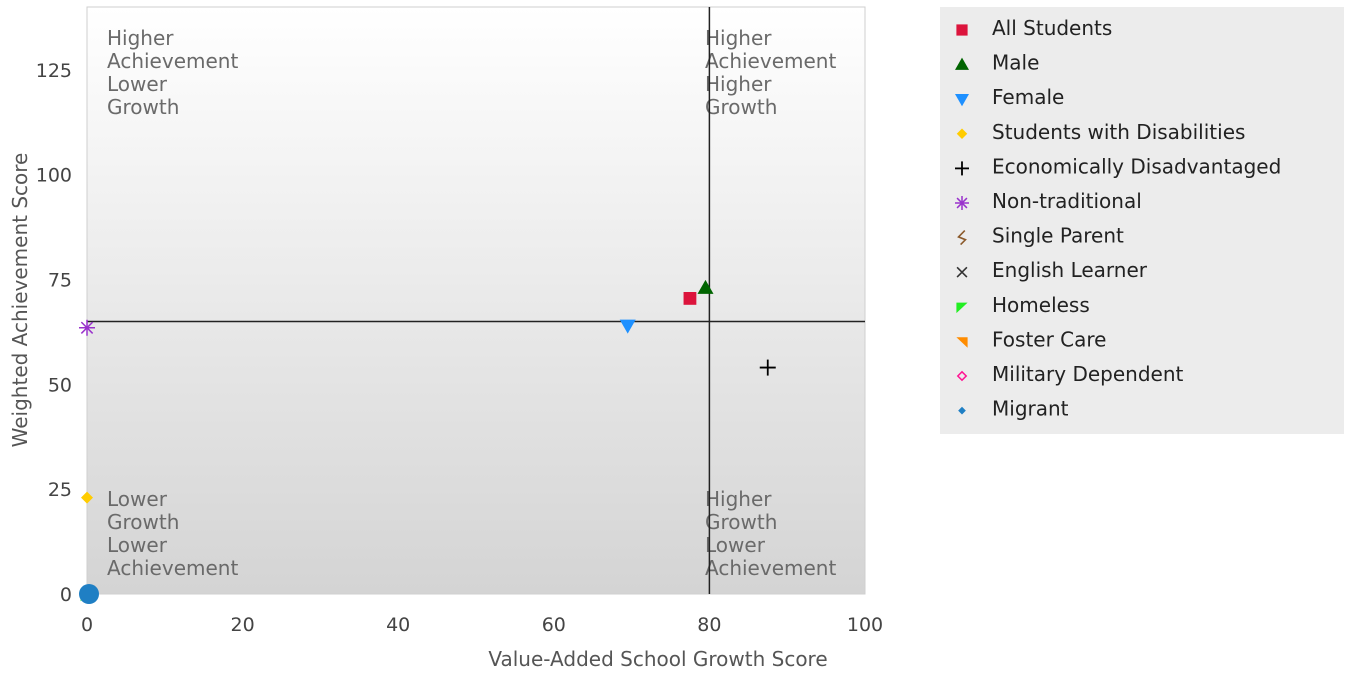 This screenshot has width=1351, height=673. Describe the element at coordinates (770, 61) in the screenshot. I see `quadrant-label-top-right: Achievement` at that location.